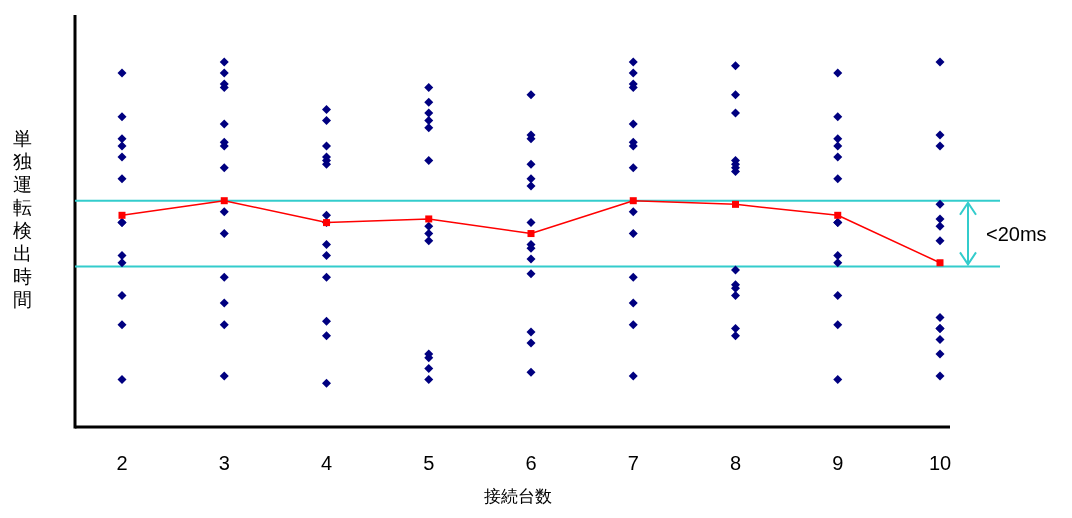 This screenshot has width=1072, height=518. Describe the element at coordinates (838, 463) in the screenshot. I see `x-tick-label: 9` at that location.